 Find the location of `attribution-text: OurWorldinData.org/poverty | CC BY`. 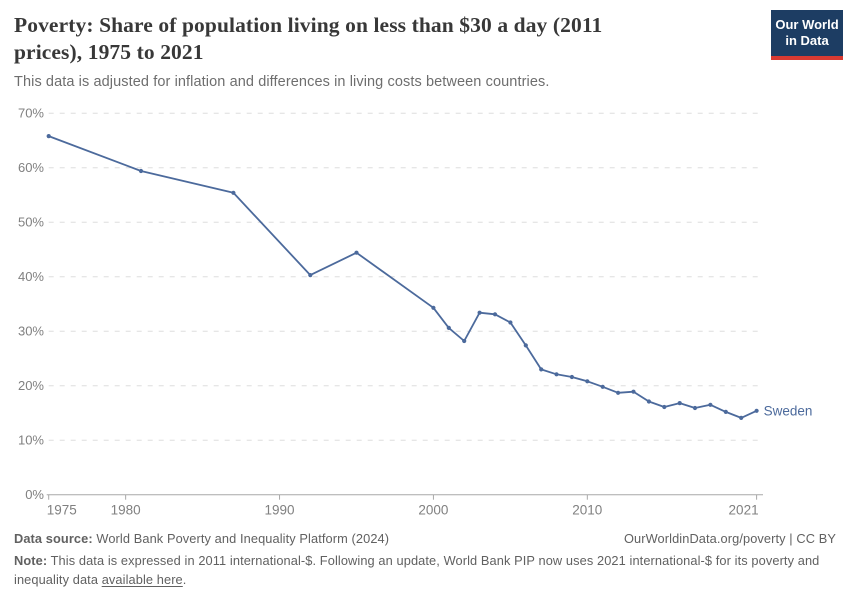

attribution-text: OurWorldinData.org/poverty | CC BY is located at coordinates (729, 538).